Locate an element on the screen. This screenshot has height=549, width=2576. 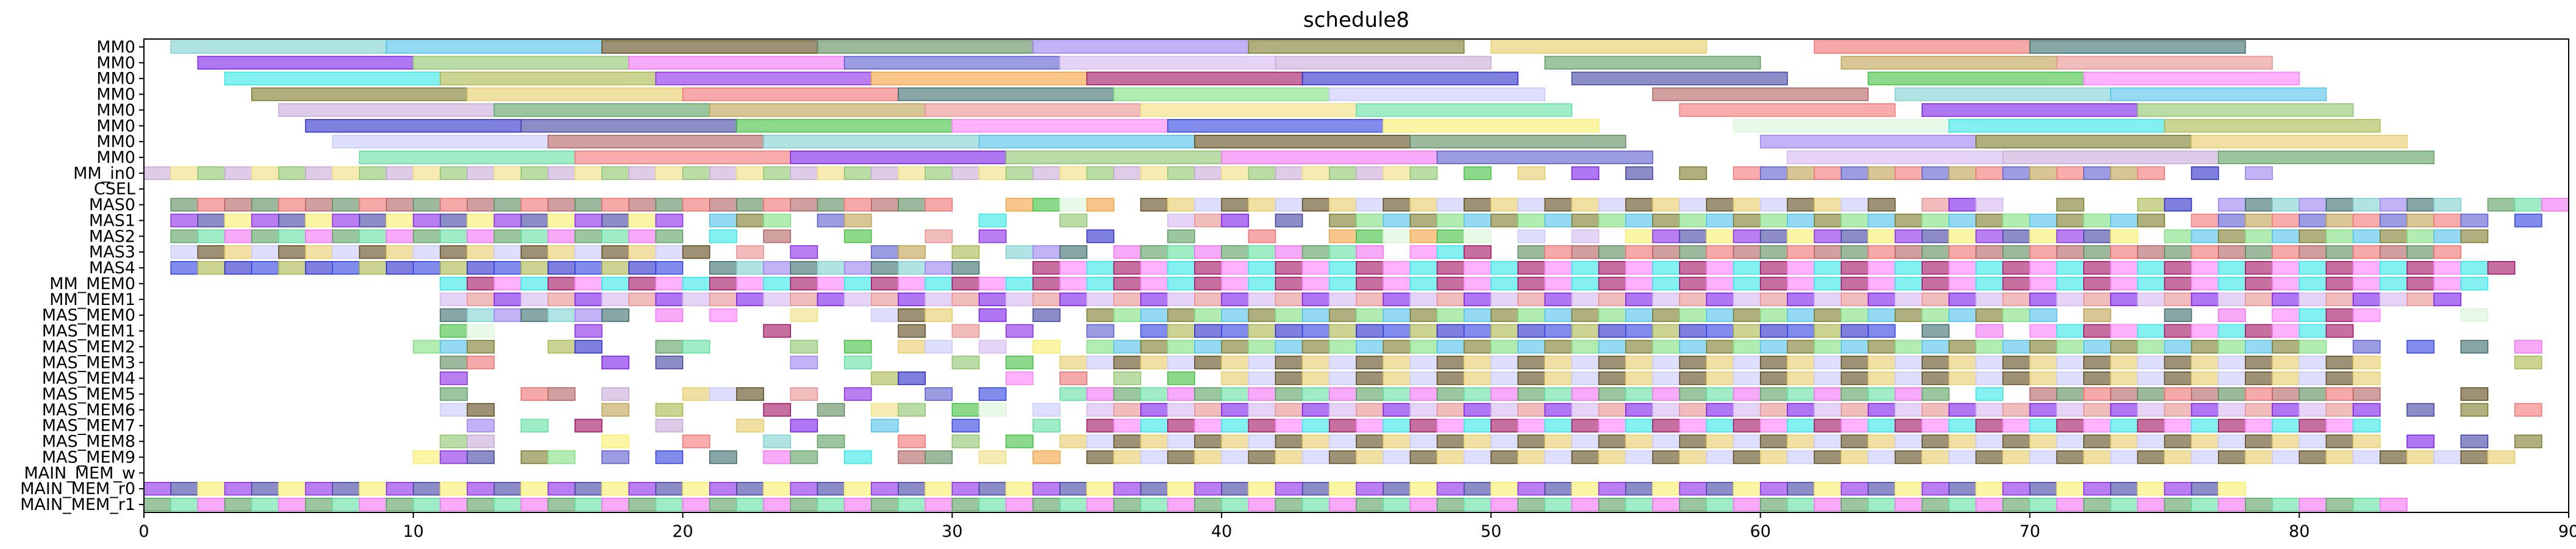
y-tick-label: MAS_MEM4 is located at coordinates (88, 378).